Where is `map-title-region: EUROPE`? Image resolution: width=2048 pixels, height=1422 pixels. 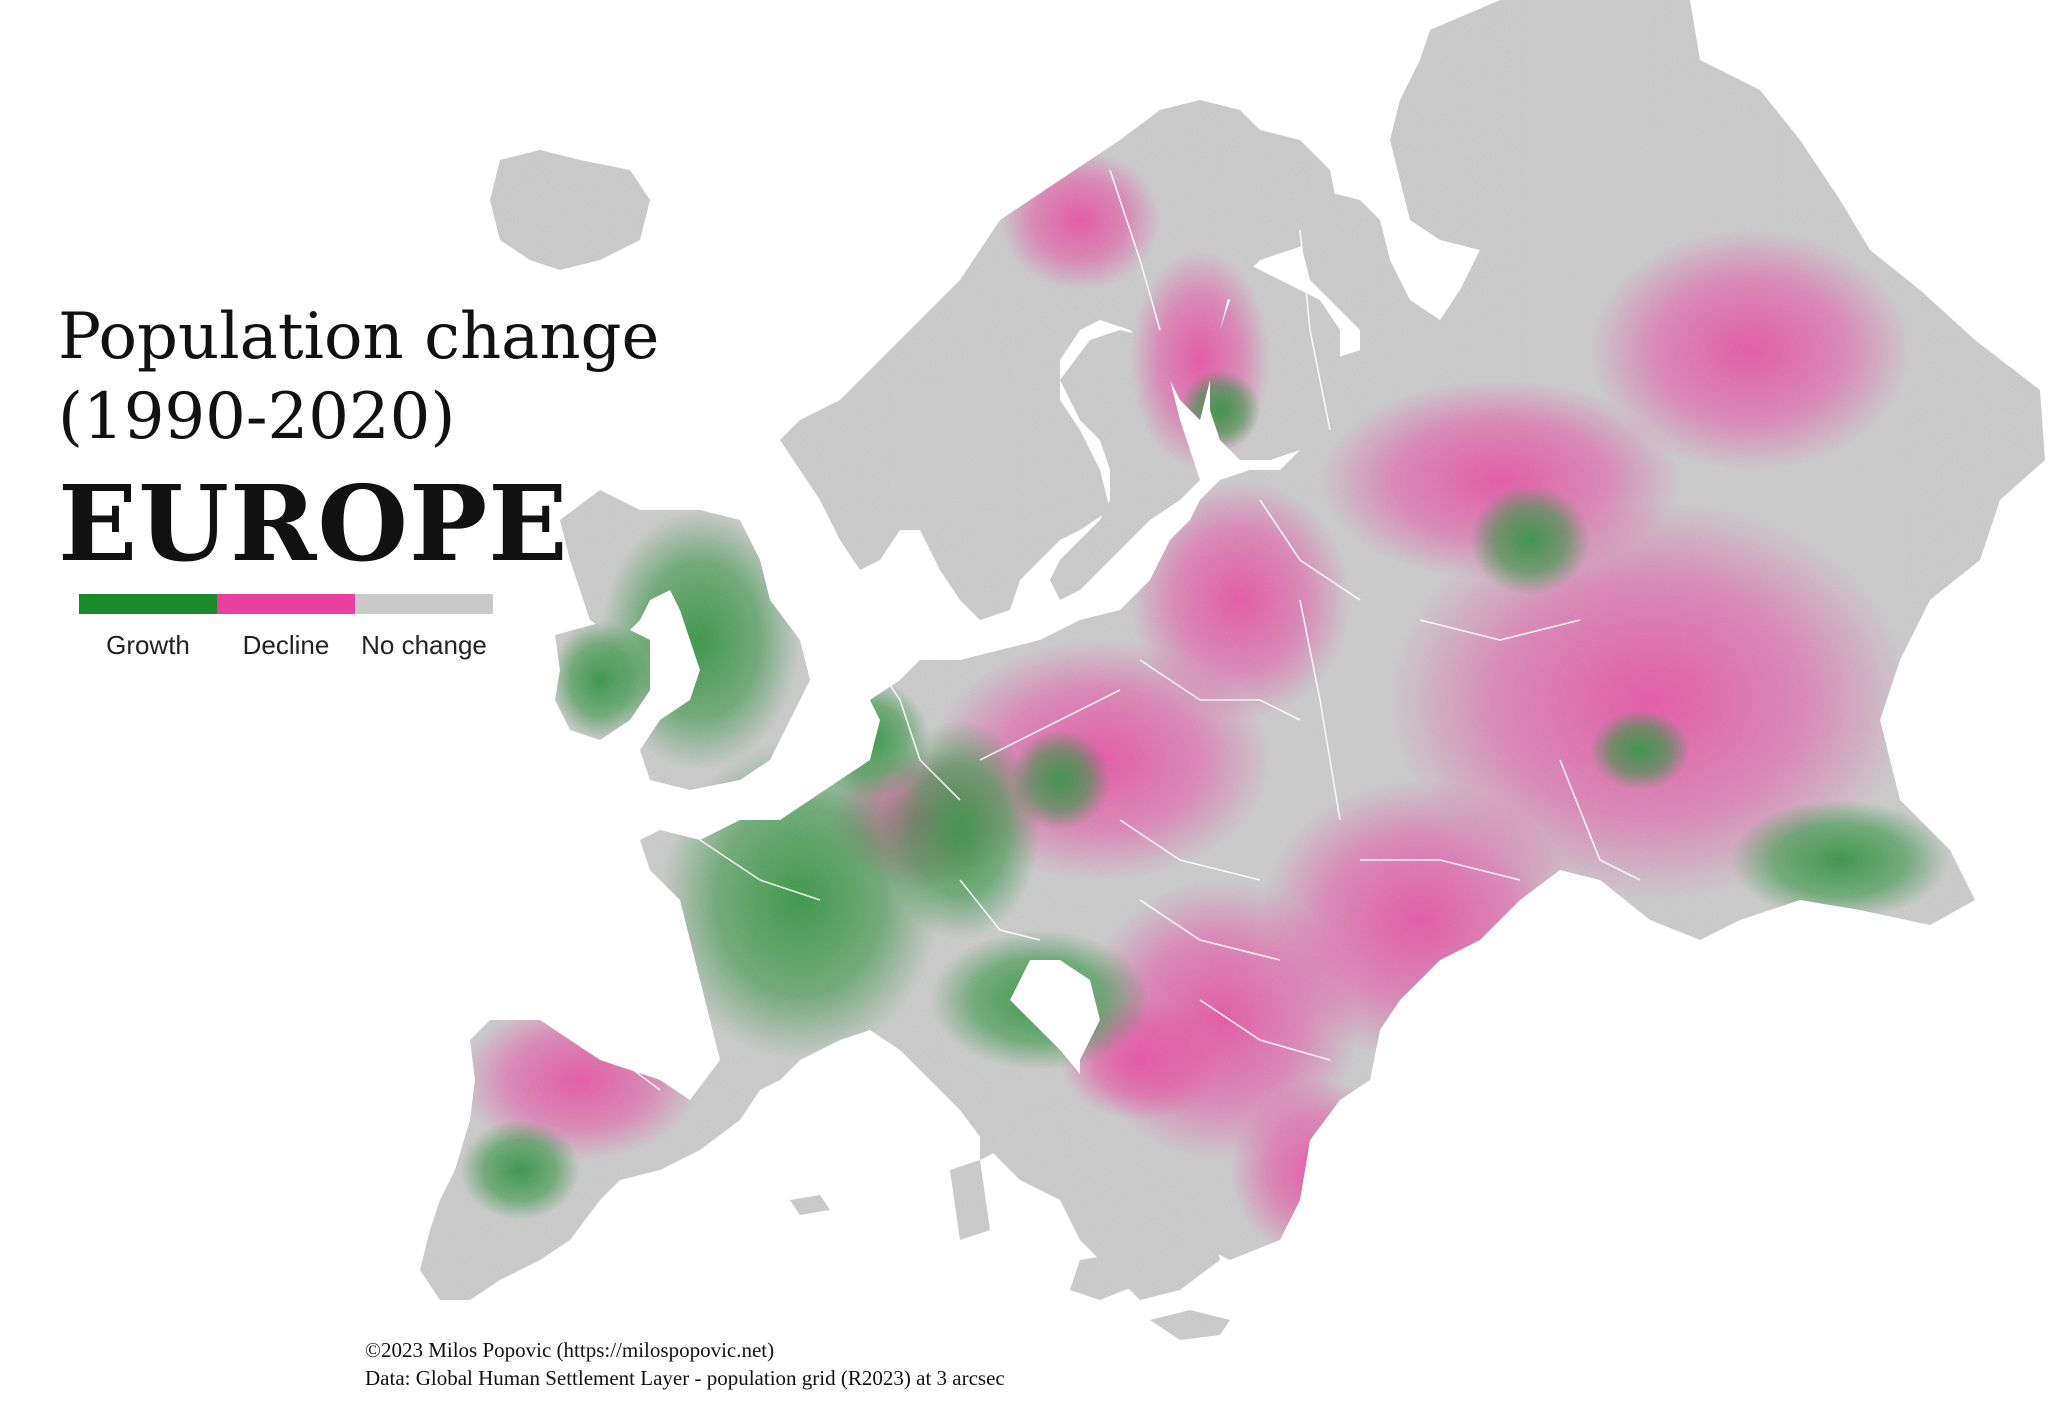 map-title-region: EUROPE is located at coordinates (313, 523).